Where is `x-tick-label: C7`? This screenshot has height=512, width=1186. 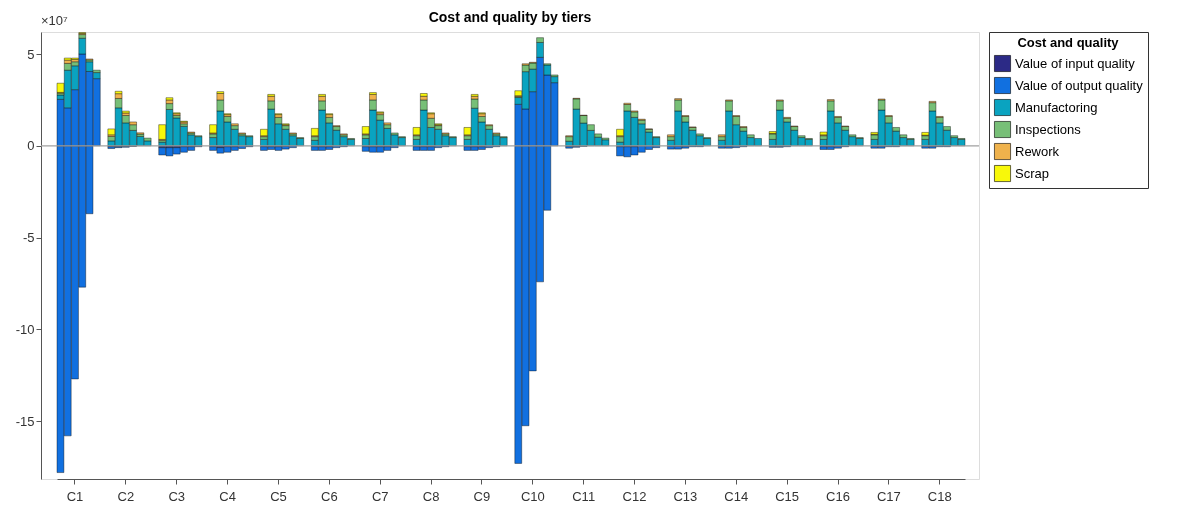 x-tick-label: C7 is located at coordinates (380, 496).